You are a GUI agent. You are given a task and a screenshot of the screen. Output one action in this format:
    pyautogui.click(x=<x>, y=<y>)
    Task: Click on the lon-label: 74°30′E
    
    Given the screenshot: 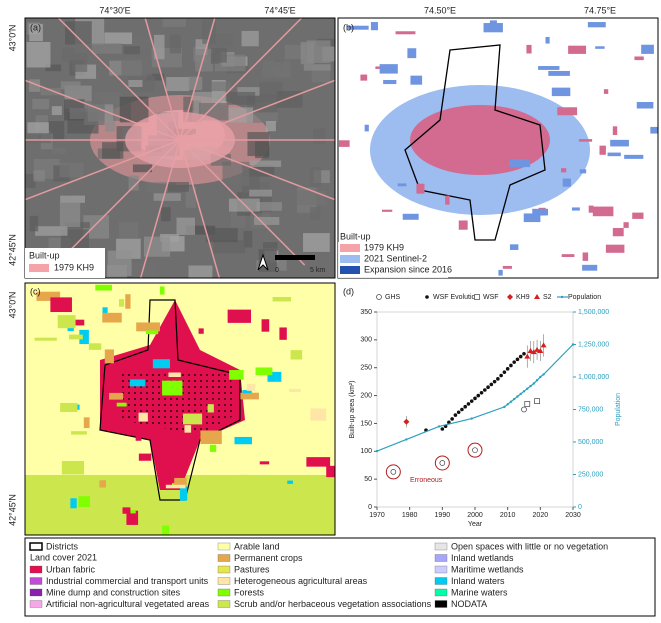 What is the action you would take?
    pyautogui.click(x=114, y=10)
    